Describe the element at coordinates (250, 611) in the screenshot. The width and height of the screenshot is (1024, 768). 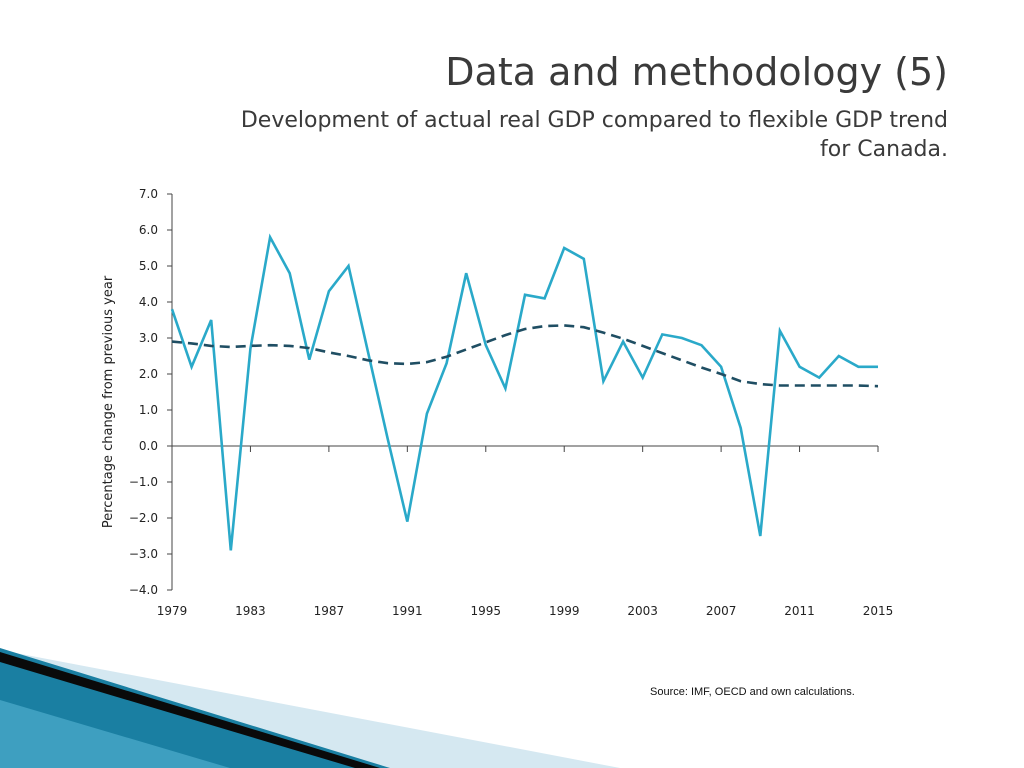
I see `x-tick-label: 1983` at that location.